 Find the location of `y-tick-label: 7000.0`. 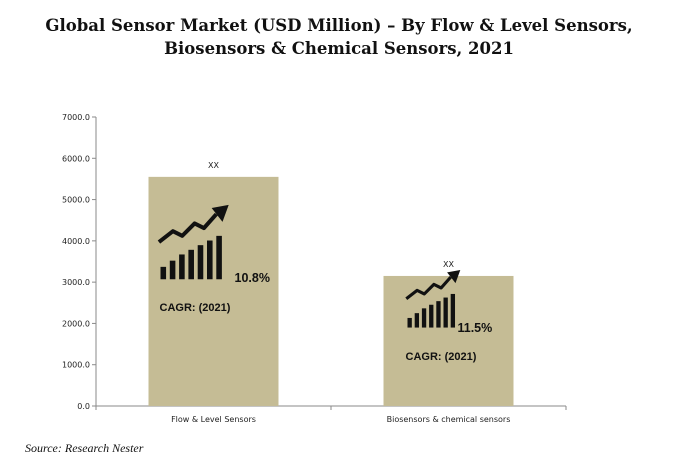

y-tick-label: 7000.0 is located at coordinates (76, 117).